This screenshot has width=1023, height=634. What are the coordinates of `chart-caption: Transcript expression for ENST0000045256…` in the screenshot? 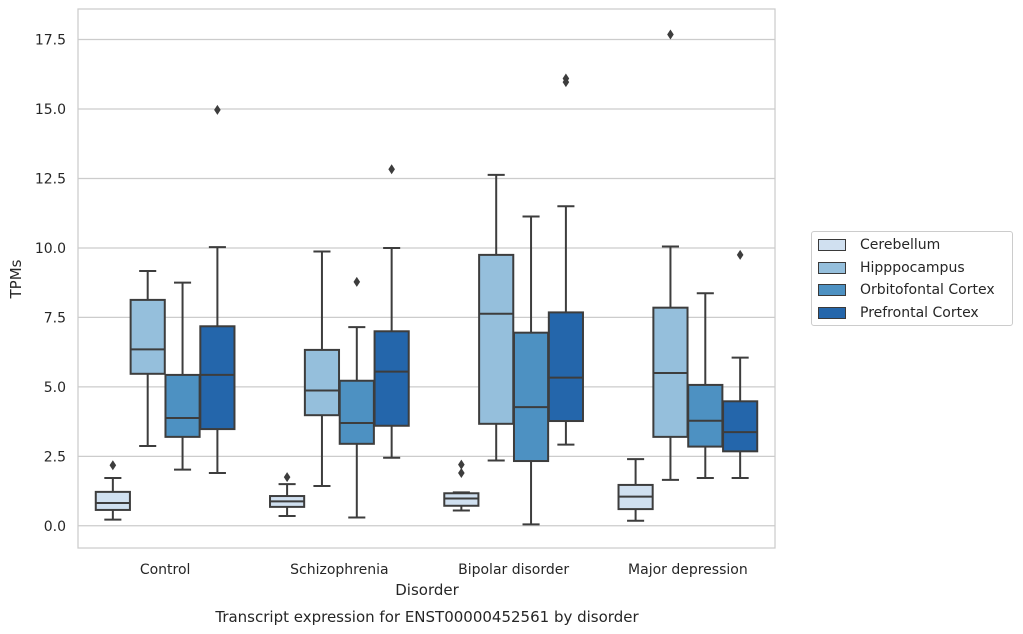 It's located at (426, 617).